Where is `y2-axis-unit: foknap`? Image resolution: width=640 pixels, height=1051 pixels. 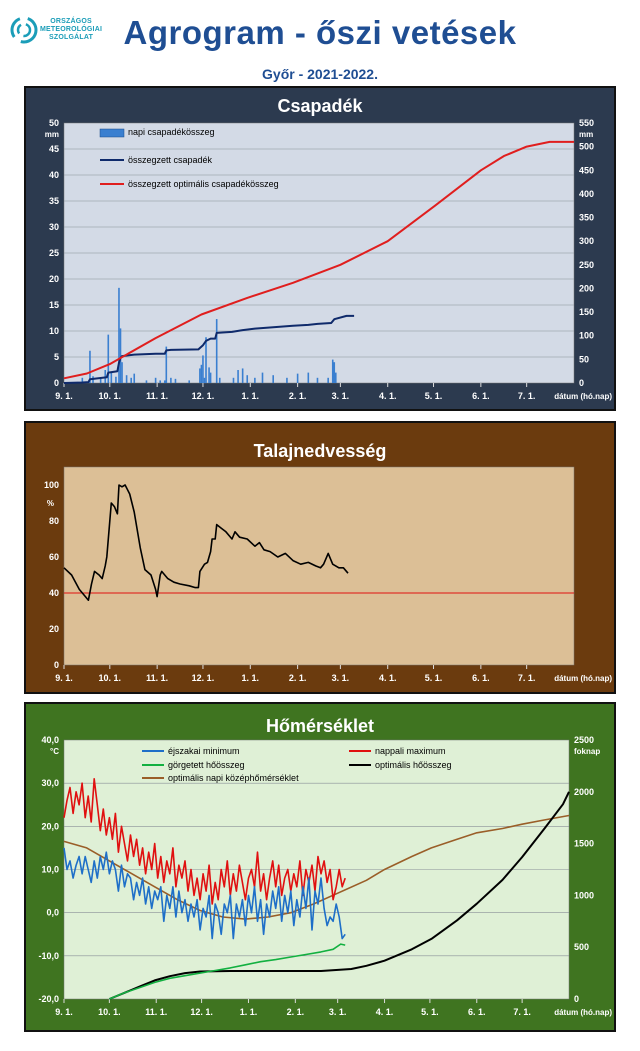
y2-axis-unit: foknap is located at coordinates (587, 751).